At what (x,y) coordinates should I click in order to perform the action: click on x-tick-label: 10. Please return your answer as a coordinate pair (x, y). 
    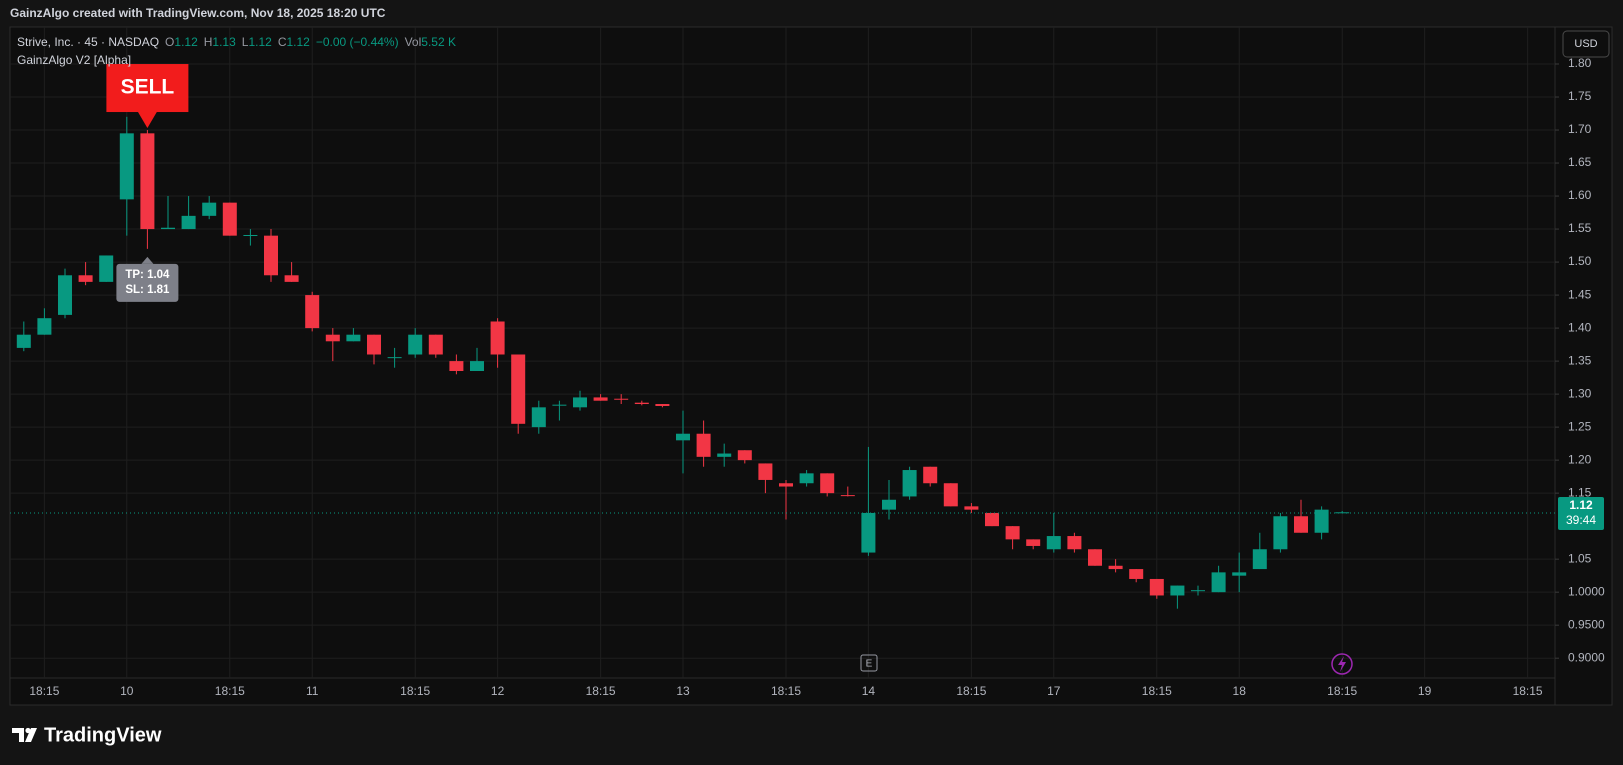
    Looking at the image, I should click on (127, 691).